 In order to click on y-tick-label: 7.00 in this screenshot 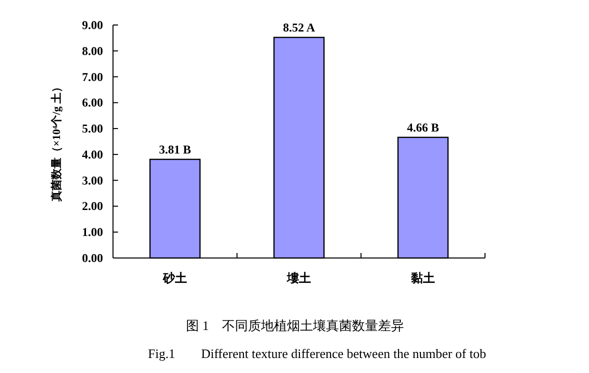, I will do `click(92, 77)`.